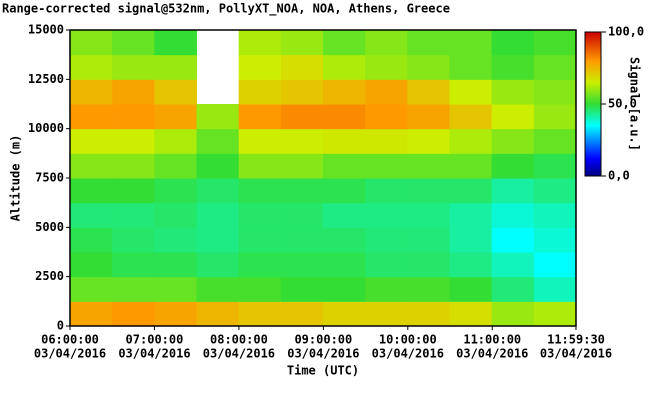 This screenshot has width=670, height=411. I want to click on x-tick-label: 08:00:00, so click(239, 340).